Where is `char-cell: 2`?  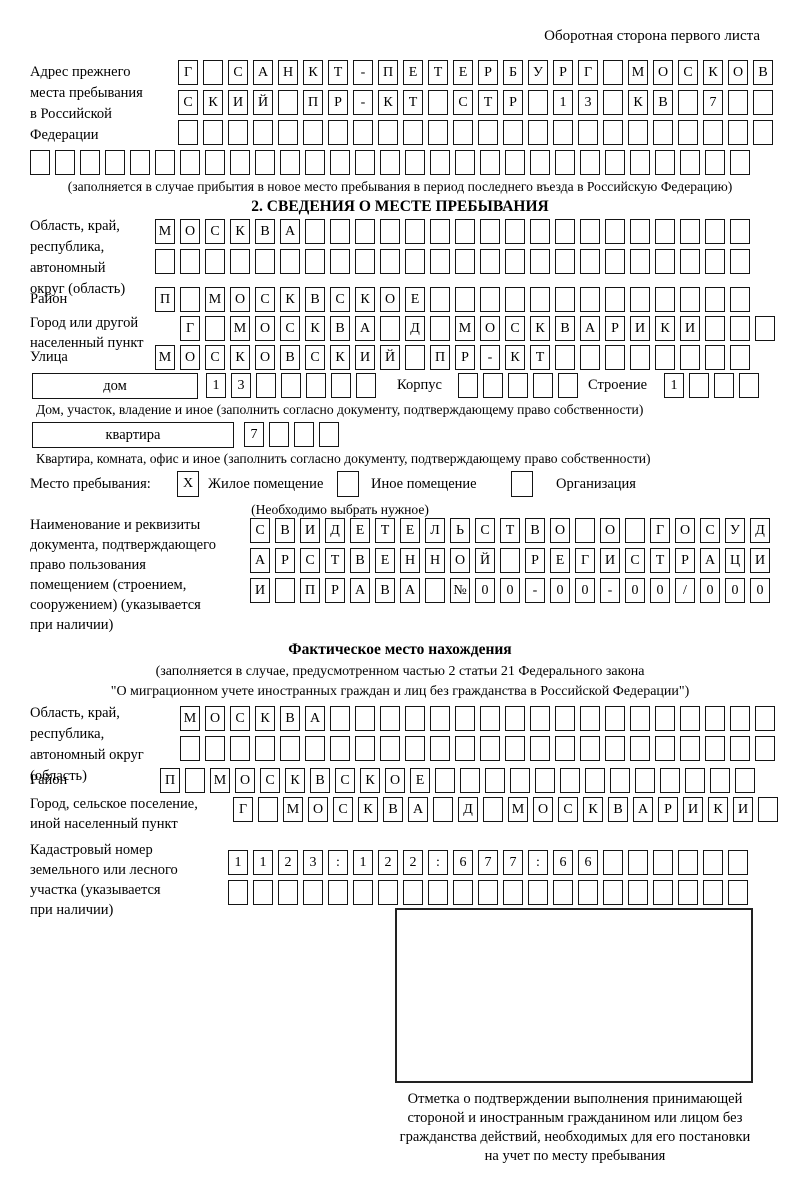 char-cell: 2 is located at coordinates (288, 862).